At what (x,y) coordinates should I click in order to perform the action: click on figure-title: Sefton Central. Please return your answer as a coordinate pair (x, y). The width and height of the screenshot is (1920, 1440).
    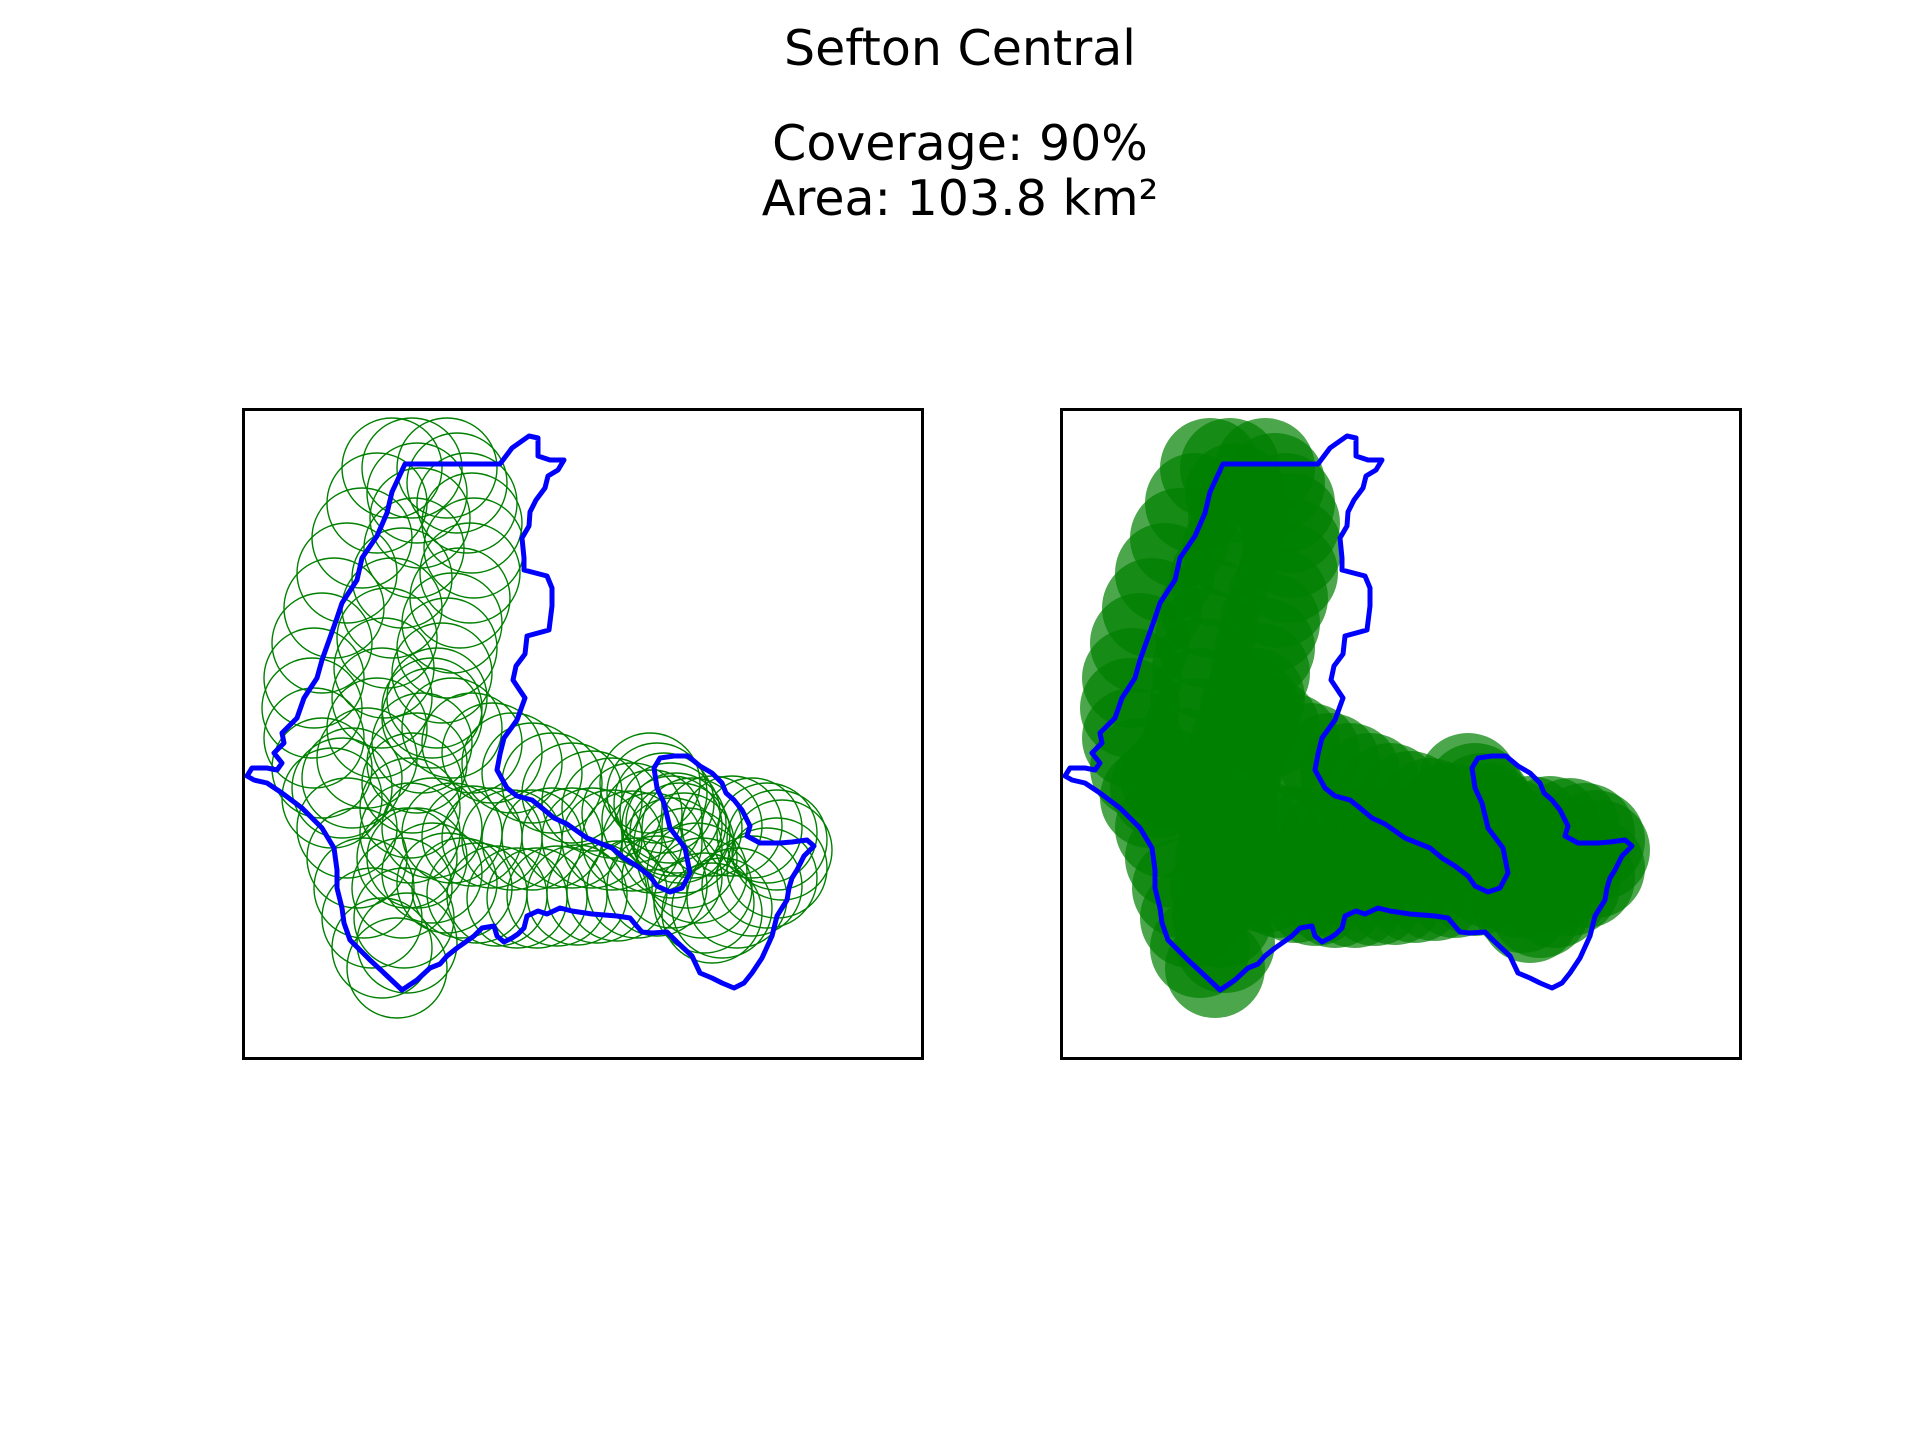
    Looking at the image, I should click on (960, 48).